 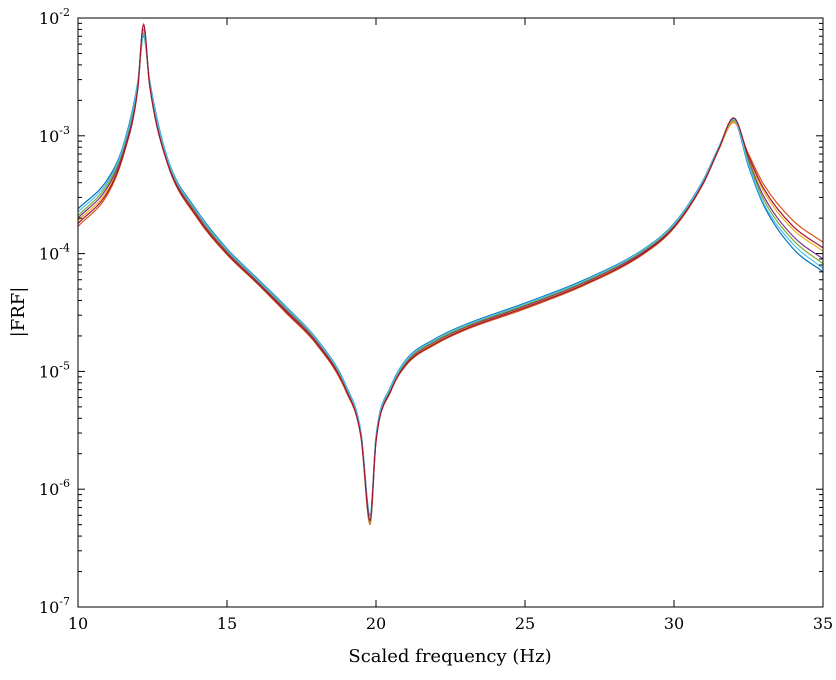 What do you see at coordinates (449, 656) in the screenshot?
I see `x-axis-label: Scaled frequency (Hz)` at bounding box center [449, 656].